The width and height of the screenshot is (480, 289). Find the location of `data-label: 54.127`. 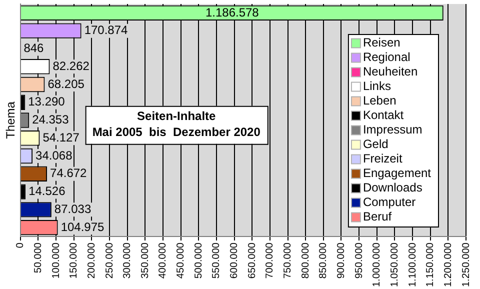

data-label: 54.127 is located at coordinates (61, 137).